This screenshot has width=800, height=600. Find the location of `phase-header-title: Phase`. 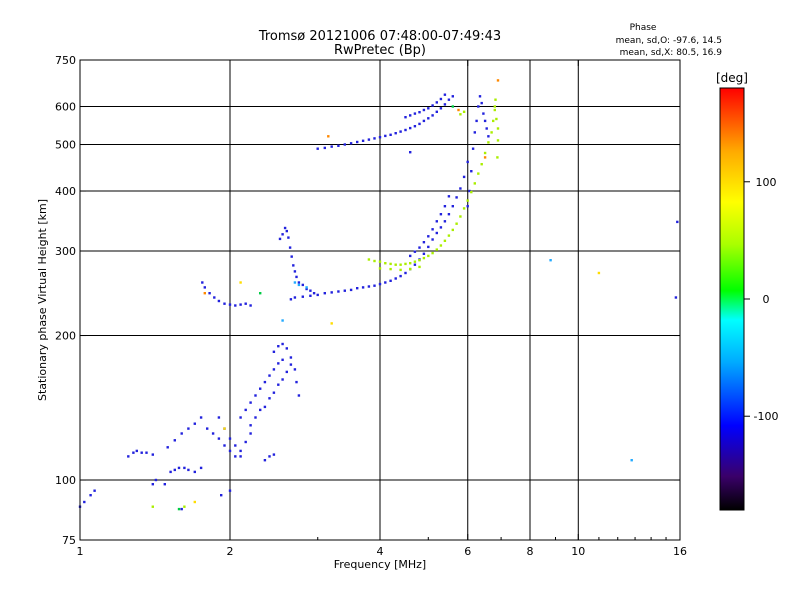

phase-header-title: Phase is located at coordinates (643, 28).